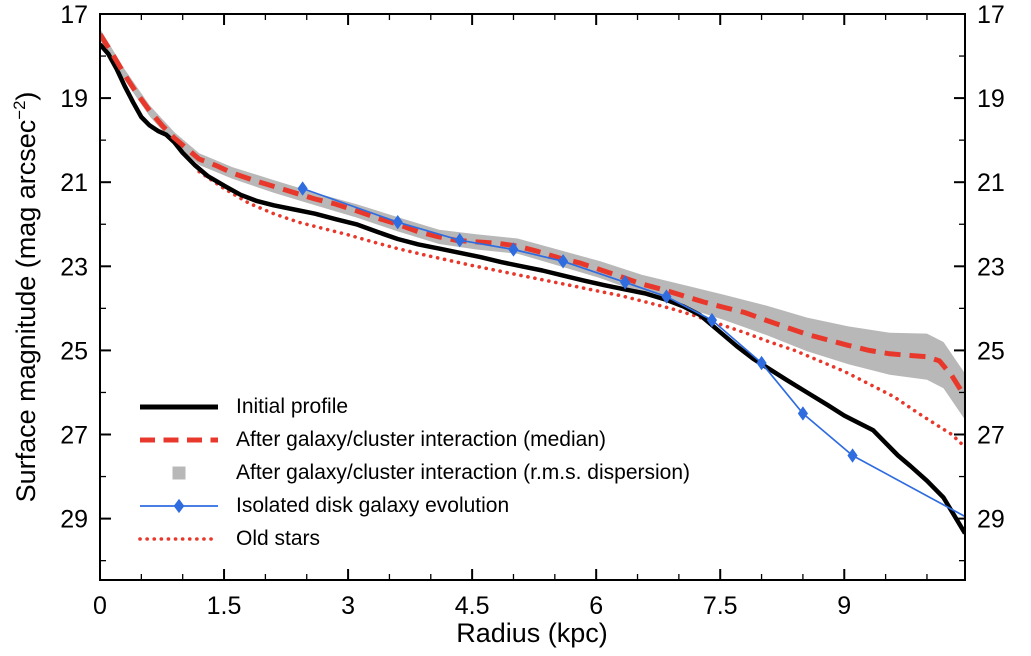 The height and width of the screenshot is (656, 1031). Describe the element at coordinates (74, 99) in the screenshot. I see `y-tick-label-left: 19` at that location.